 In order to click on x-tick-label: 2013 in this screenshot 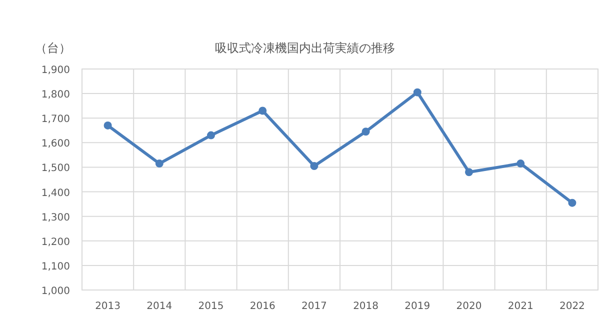, I will do `click(108, 306)`.